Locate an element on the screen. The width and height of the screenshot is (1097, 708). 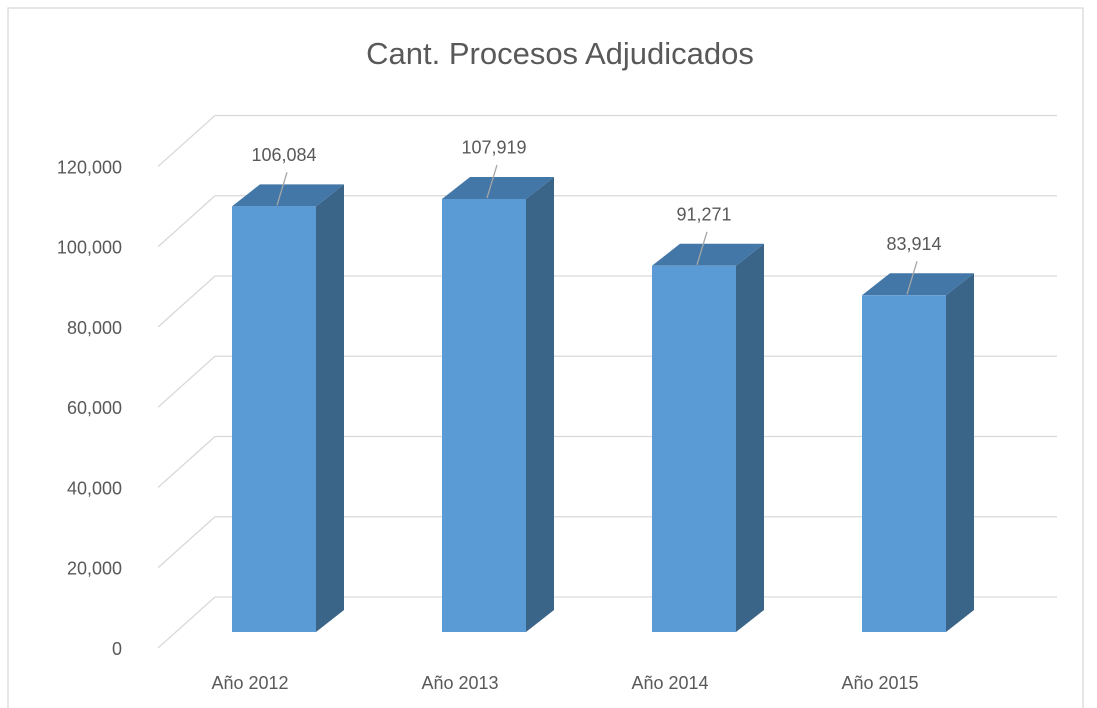
chart-title: Cant. Procesos Adjudicados is located at coordinates (560, 53).